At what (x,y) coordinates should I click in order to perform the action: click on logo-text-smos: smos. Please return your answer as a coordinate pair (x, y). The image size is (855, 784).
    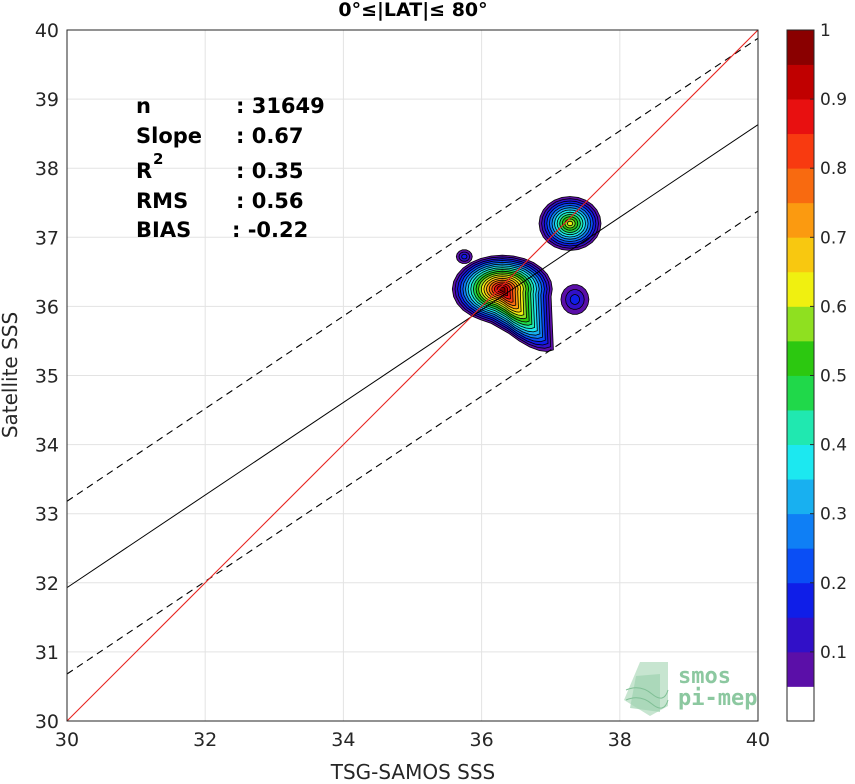
    Looking at the image, I should click on (704, 676).